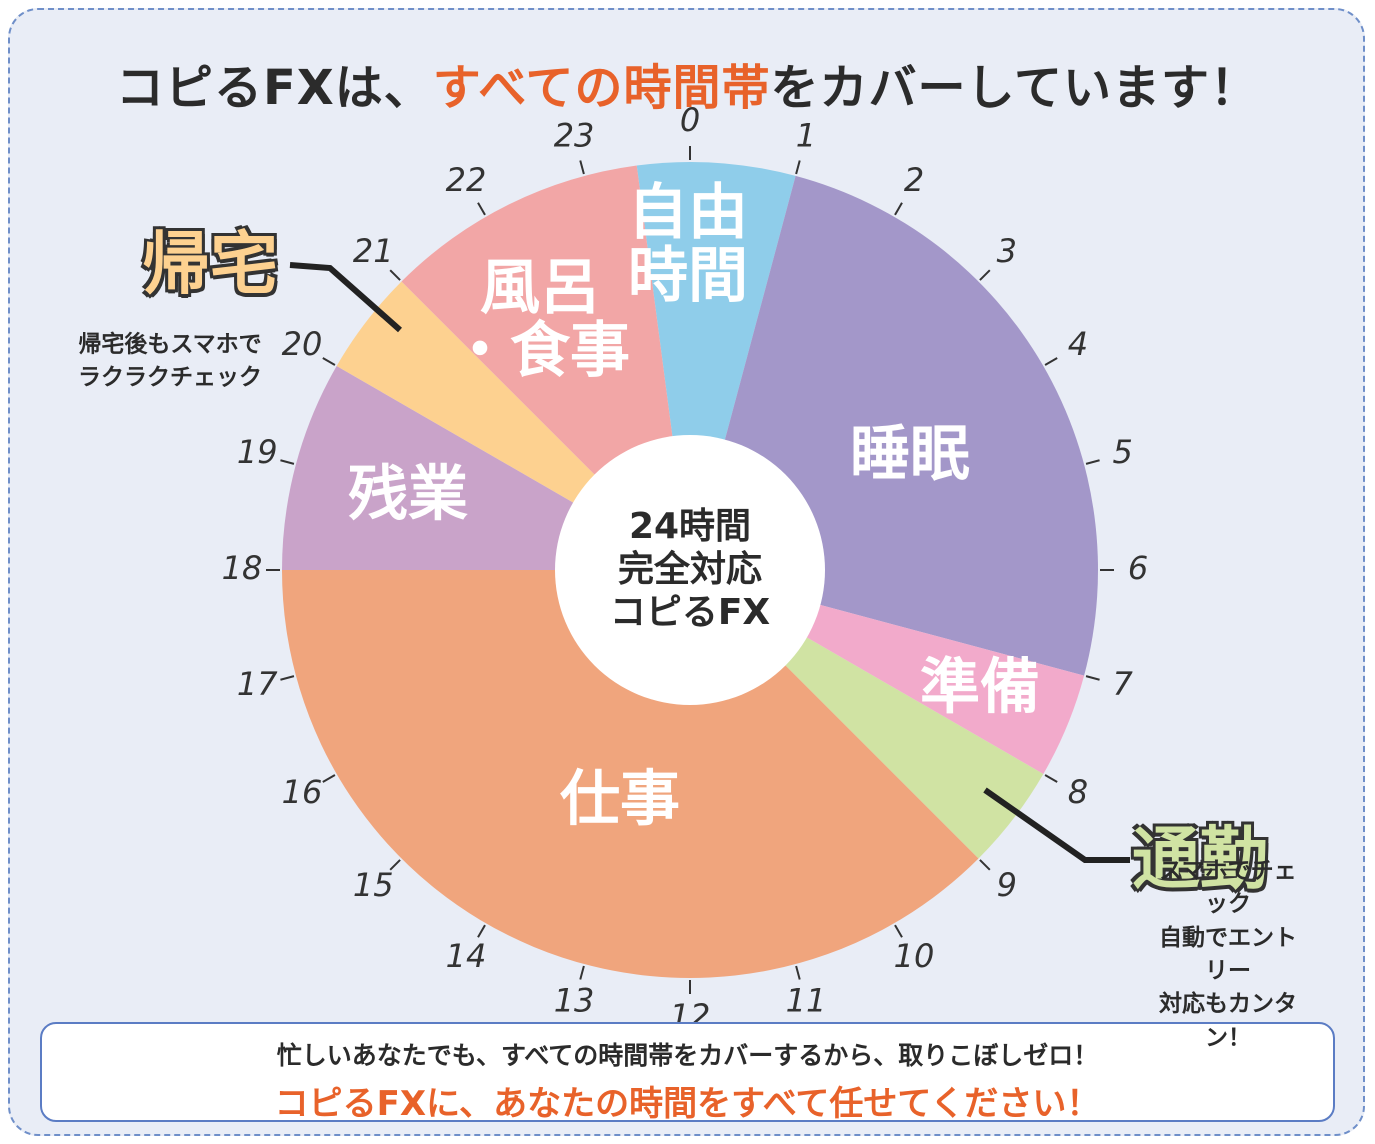 This screenshot has width=1375, height=1144. What do you see at coordinates (806, 1001) in the screenshot?
I see `hour-label: 11` at bounding box center [806, 1001].